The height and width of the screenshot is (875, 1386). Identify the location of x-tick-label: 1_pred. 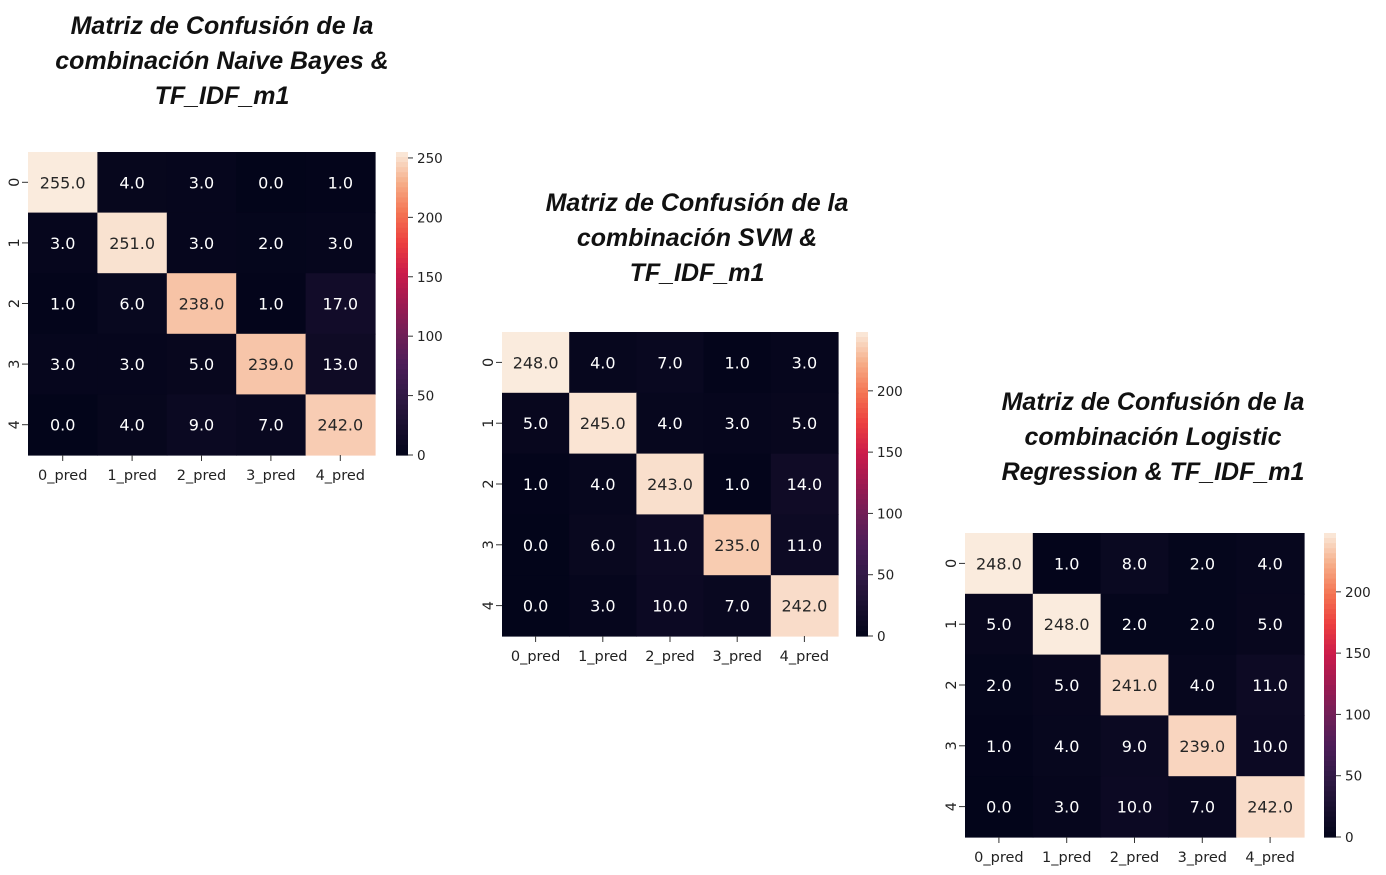
(1066, 858).